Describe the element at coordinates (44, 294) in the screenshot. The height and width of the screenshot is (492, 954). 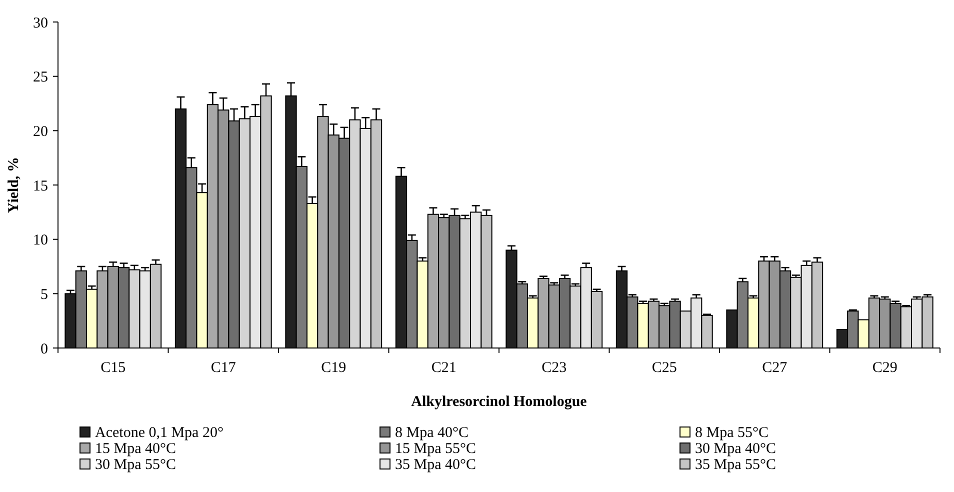
I see `y-tick-label: 5` at that location.